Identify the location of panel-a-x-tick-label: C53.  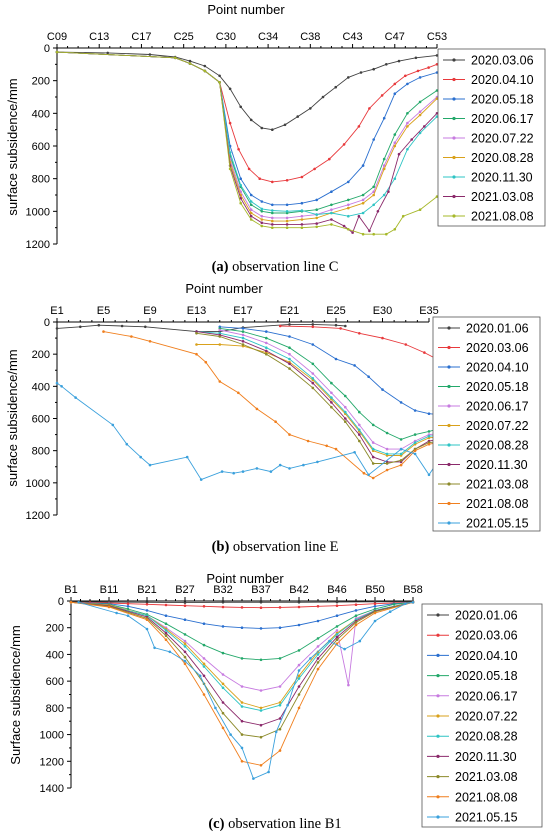
(437, 37).